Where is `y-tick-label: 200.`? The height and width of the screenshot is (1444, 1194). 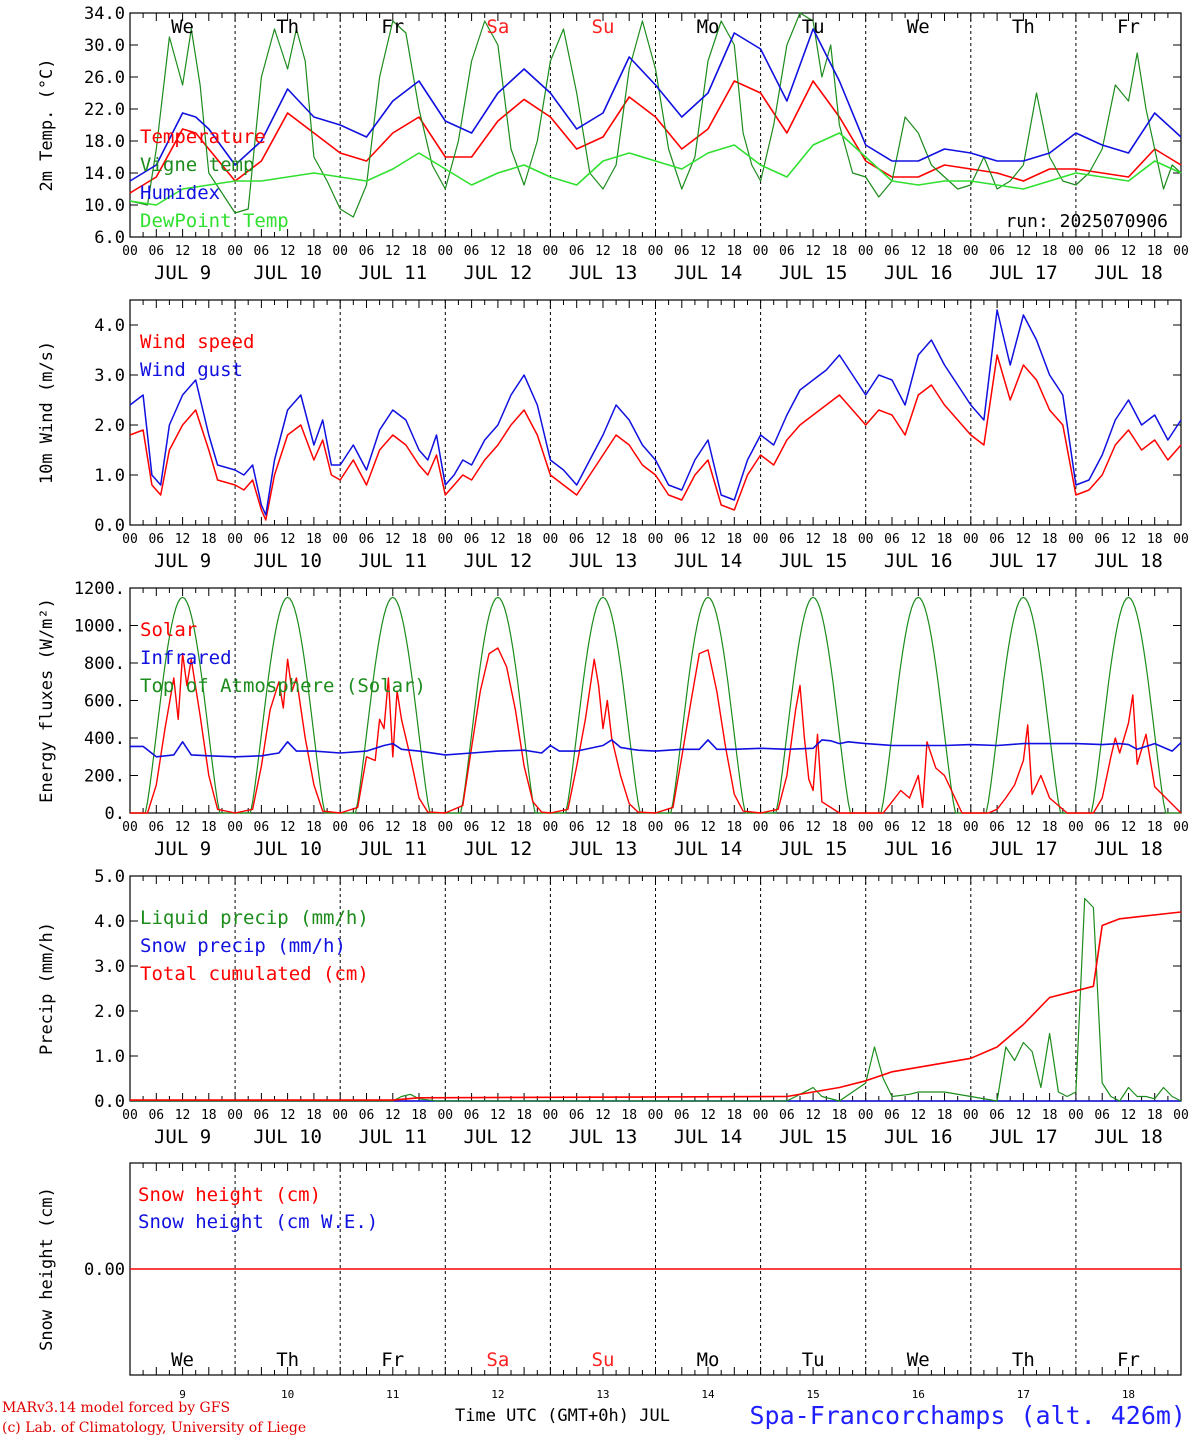 y-tick-label: 200. is located at coordinates (104, 777).